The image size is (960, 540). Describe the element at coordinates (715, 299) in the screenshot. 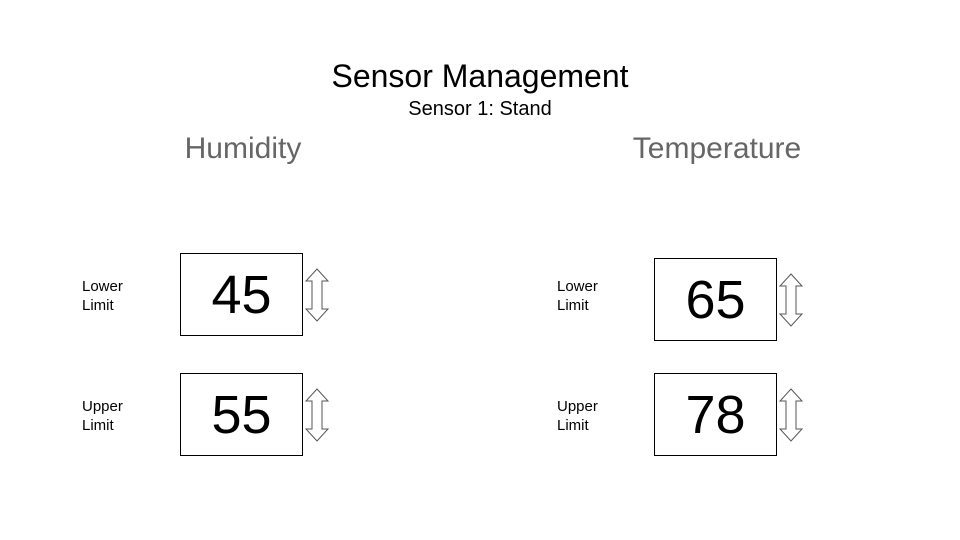

I see `temperature-lower-limit-field: 65` at that location.